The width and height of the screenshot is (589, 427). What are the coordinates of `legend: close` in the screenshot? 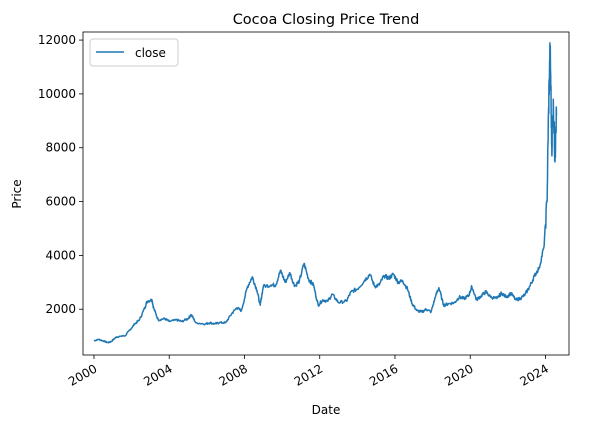 It's located at (134, 52).